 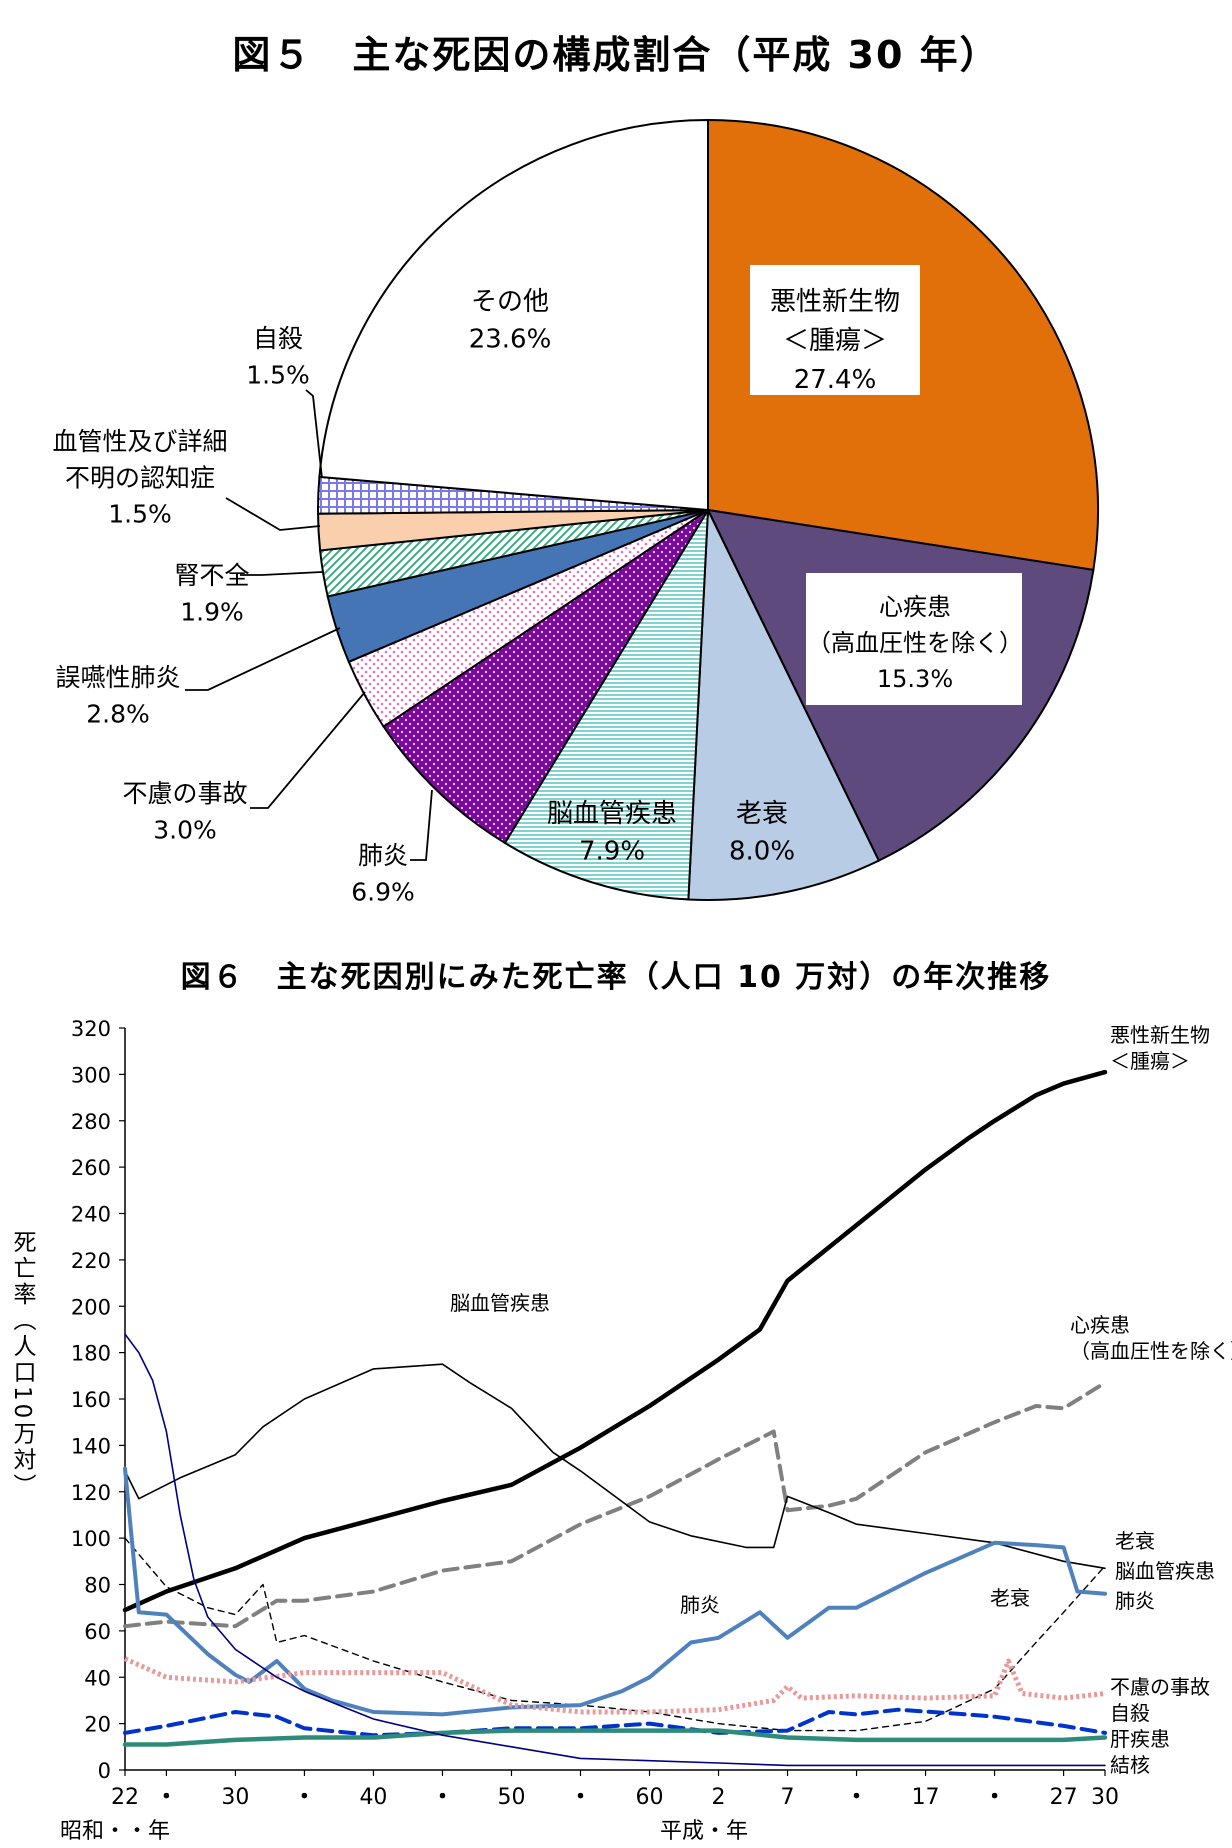 I want to click on pie-label-malignant-neoplasm: 悪性新生物＜腫瘍＞ 27.4%, so click(x=835, y=341).